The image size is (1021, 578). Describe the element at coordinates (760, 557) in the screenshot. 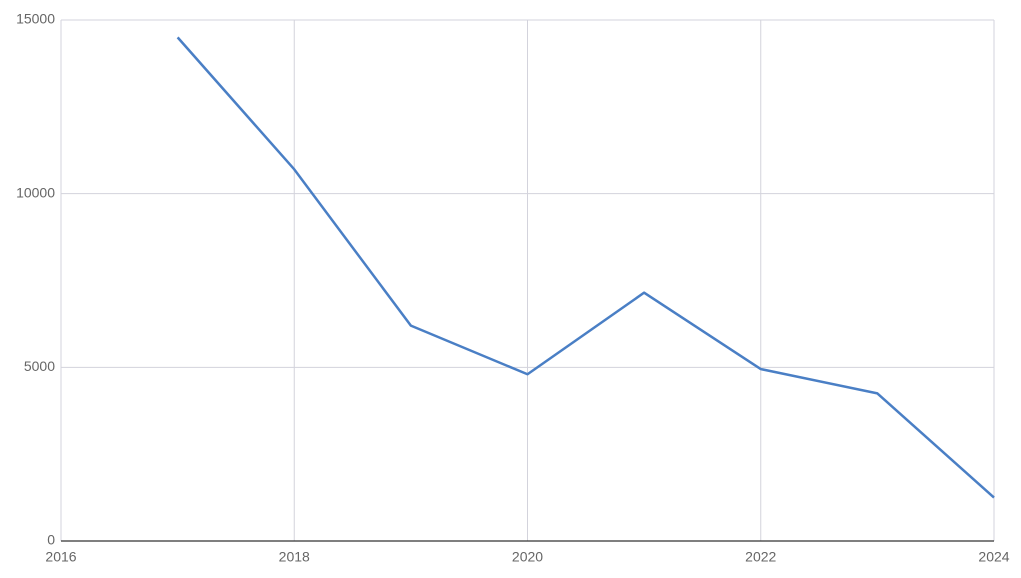

I see `x-tick-label: 2022` at that location.